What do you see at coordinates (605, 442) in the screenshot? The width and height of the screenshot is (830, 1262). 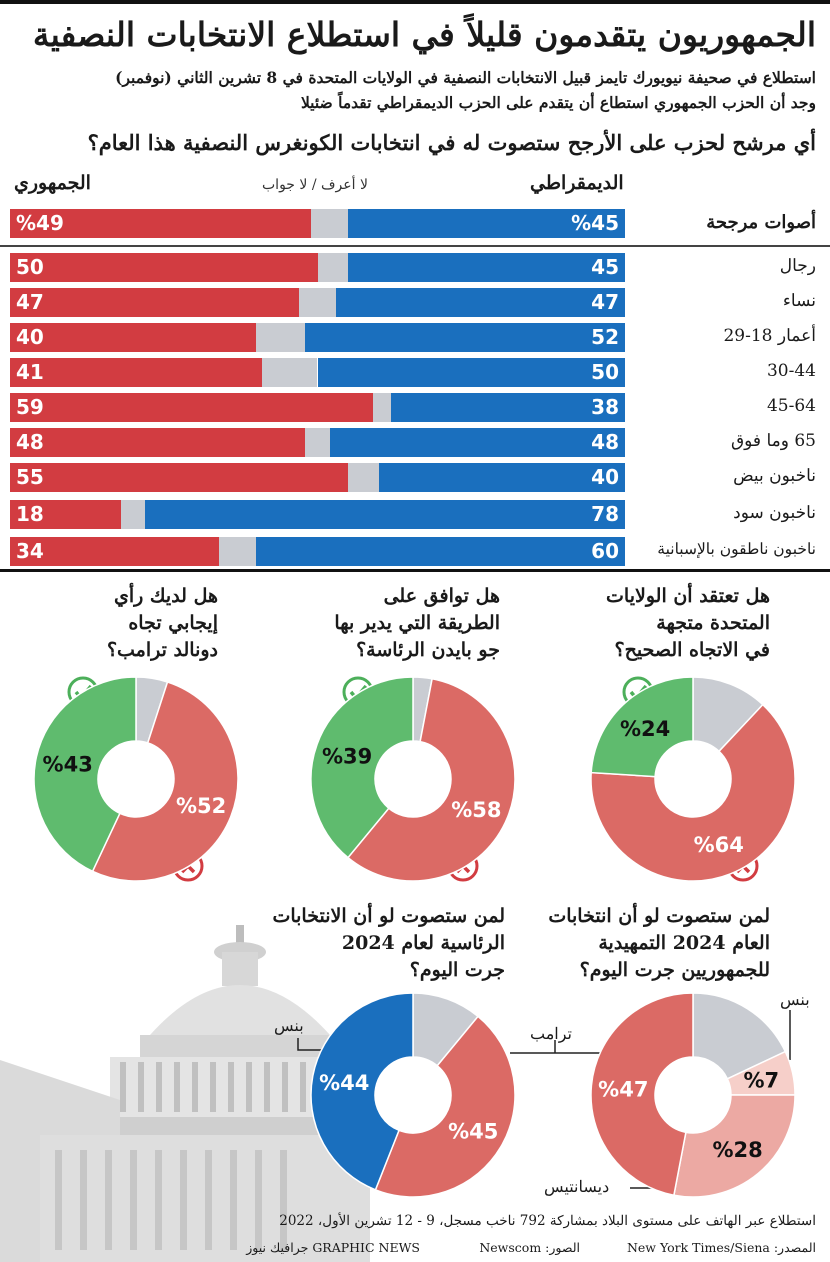 I see `bar-value-democrat: 48` at bounding box center [605, 442].